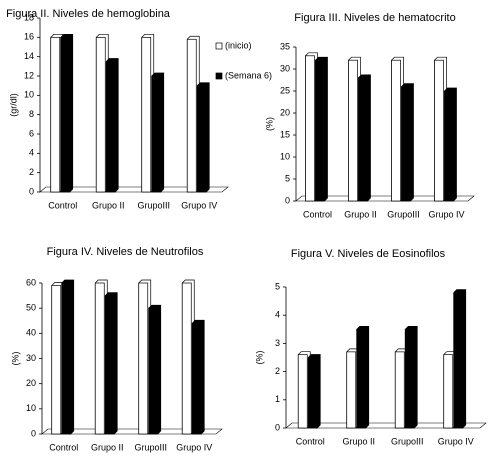 Image resolution: width=500 pixels, height=463 pixels. I want to click on y-tick-label: 8, so click(31, 114).